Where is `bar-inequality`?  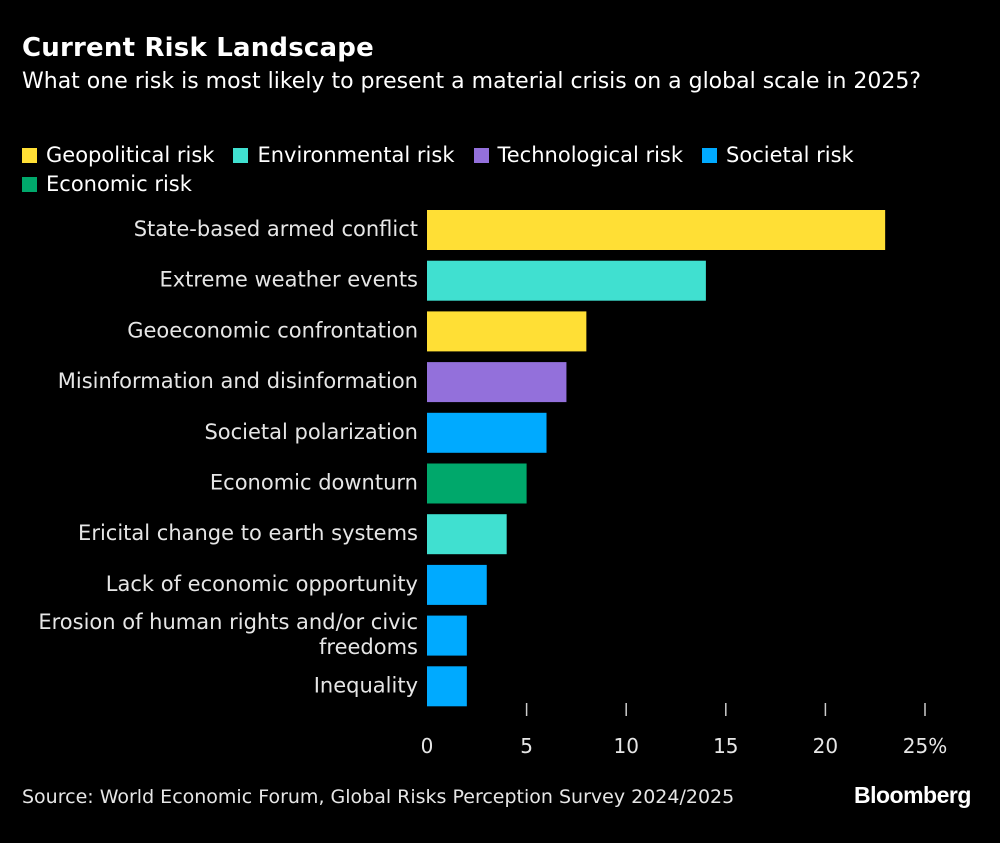
bar-inequality is located at coordinates (447, 686).